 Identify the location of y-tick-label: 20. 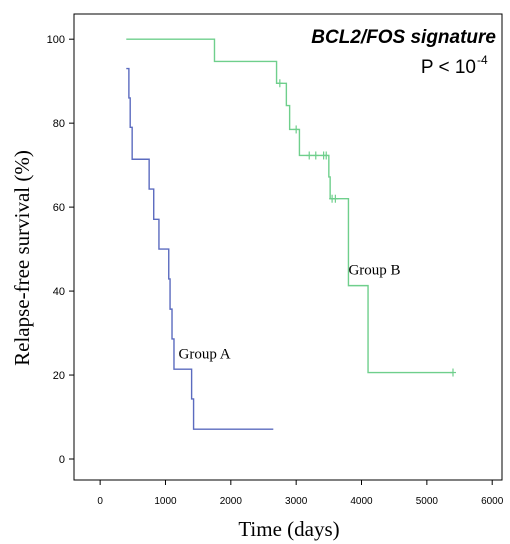
(59, 376).